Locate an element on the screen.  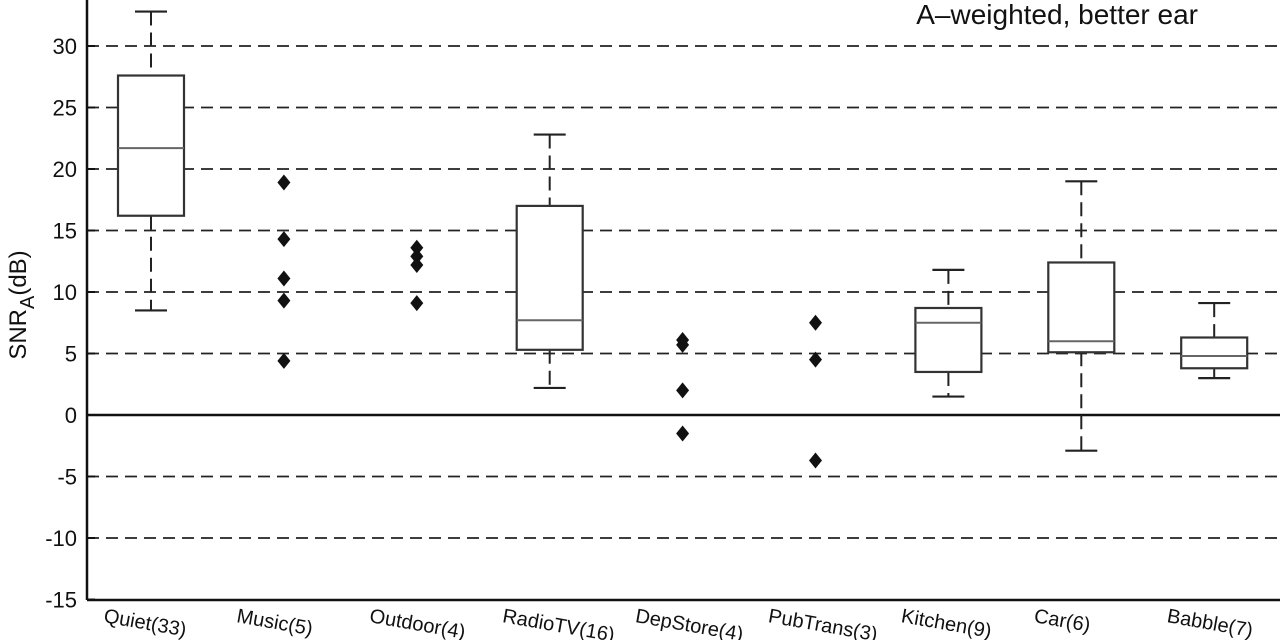
y-tick-label: 10 is located at coordinates (65, 292).